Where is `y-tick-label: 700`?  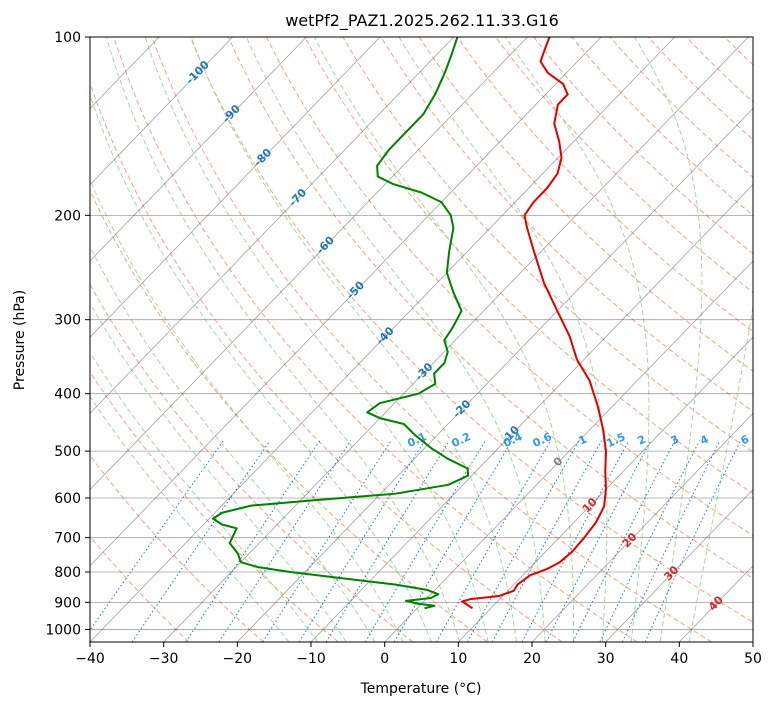
y-tick-label: 700 is located at coordinates (67, 539).